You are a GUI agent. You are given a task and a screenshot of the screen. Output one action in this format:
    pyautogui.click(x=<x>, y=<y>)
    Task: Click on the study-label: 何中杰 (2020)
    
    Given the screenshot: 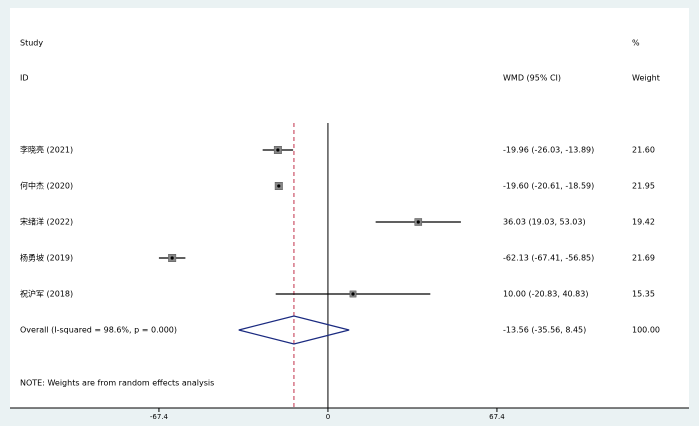 What is the action you would take?
    pyautogui.click(x=46, y=186)
    